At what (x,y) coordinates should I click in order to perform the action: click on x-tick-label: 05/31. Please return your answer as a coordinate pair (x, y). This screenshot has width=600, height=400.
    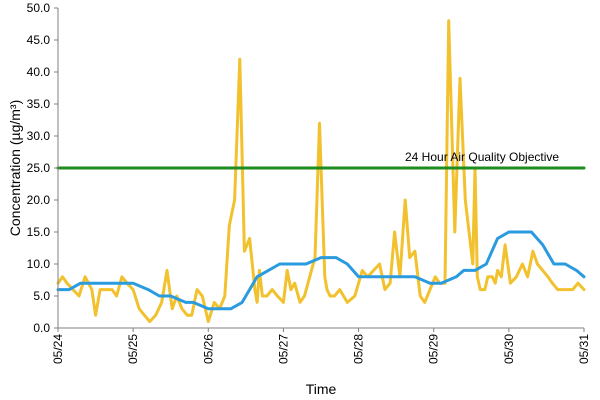
    Looking at the image, I should click on (584, 349).